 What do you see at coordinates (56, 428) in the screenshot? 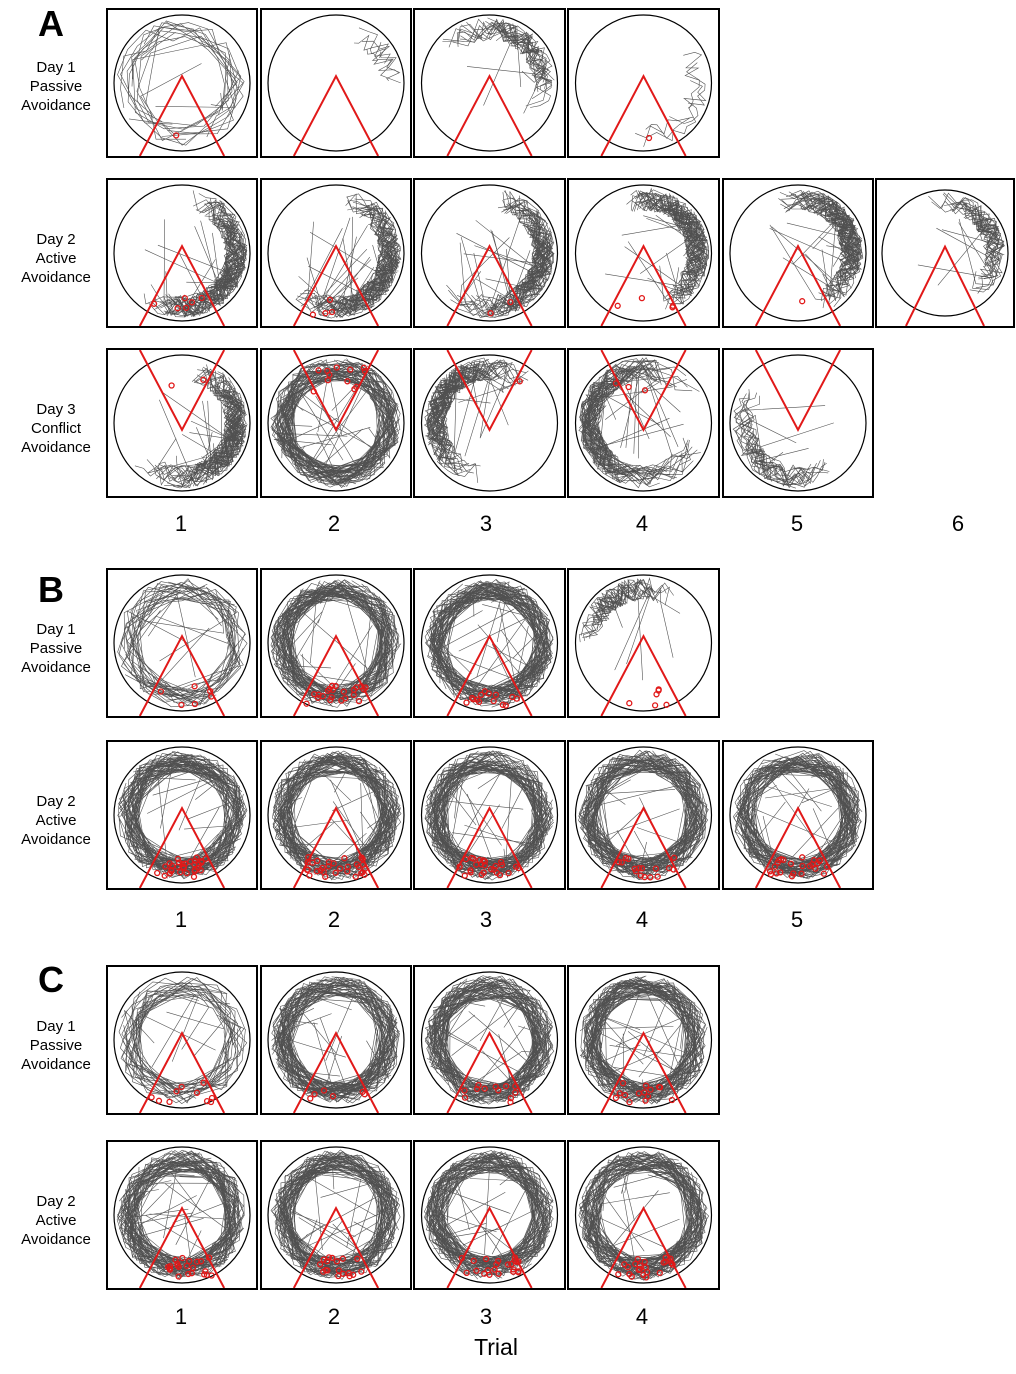
I see `row-label: Day 3 Conflict Avoidance` at bounding box center [56, 428].